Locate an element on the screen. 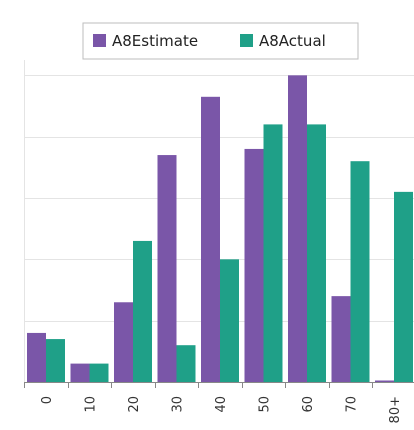 The width and height of the screenshot is (414, 430). legend-swatch-actual is located at coordinates (246, 40).